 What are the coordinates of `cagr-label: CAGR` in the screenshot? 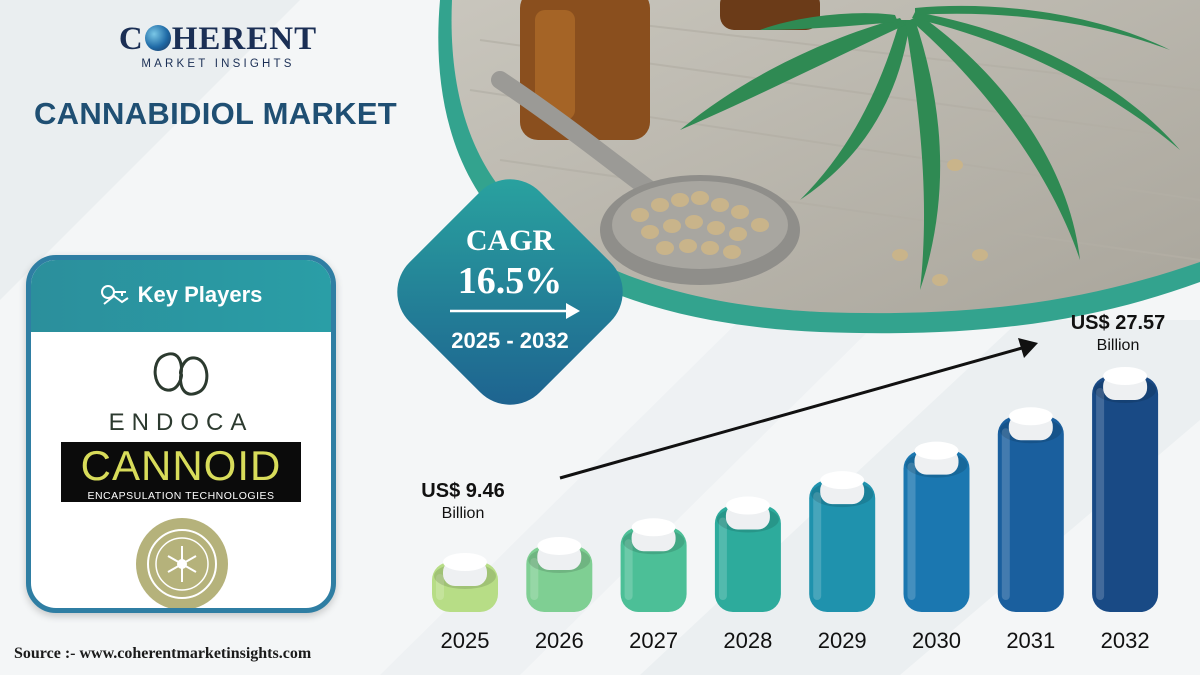 It's located at (510, 240).